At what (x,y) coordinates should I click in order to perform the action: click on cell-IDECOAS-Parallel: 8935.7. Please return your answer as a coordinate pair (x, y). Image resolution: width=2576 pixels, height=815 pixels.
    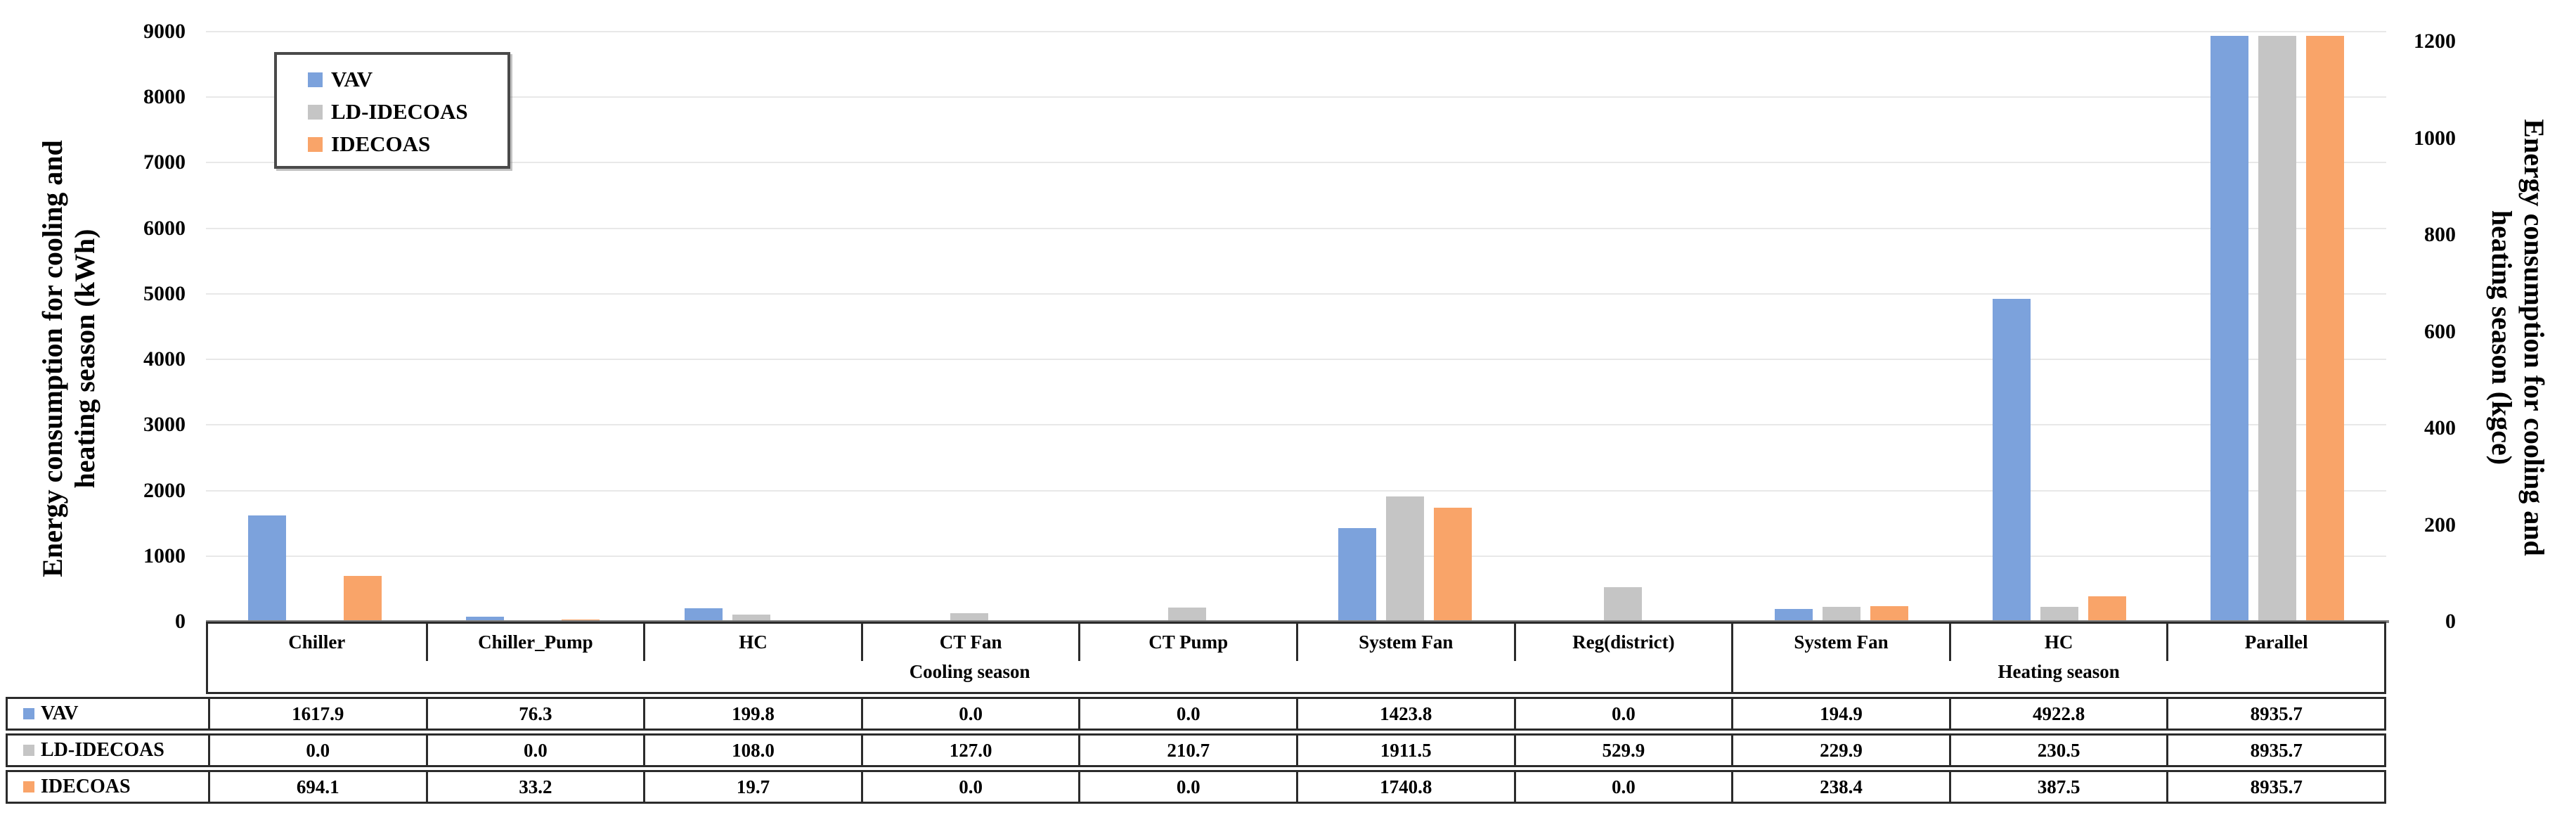
    Looking at the image, I should click on (2275, 787).